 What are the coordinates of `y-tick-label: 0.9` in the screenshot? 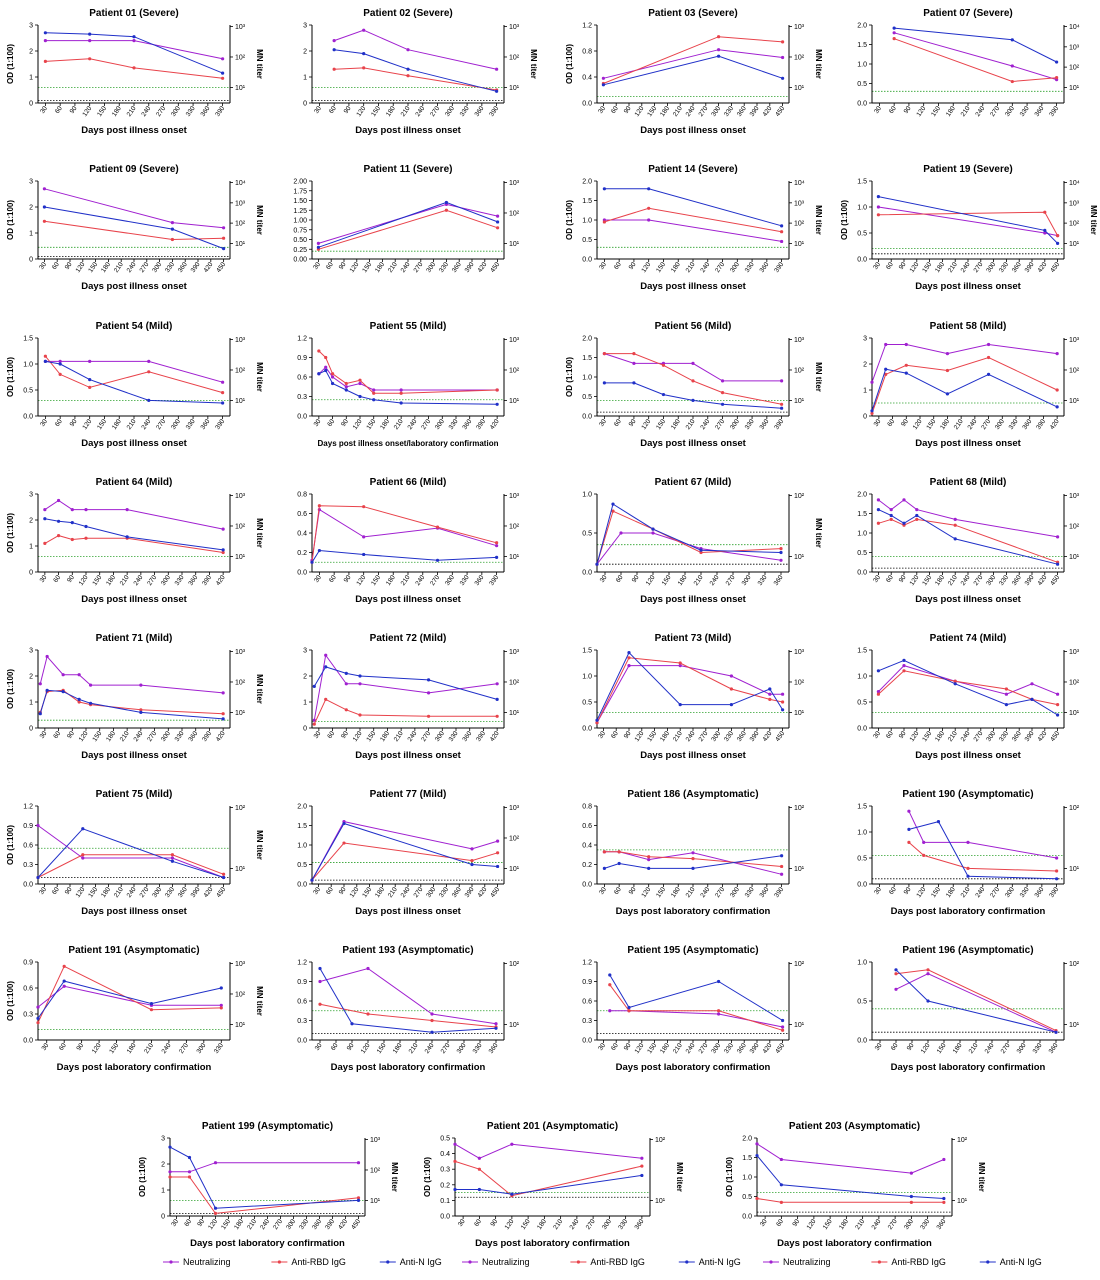 It's located at (302, 358).